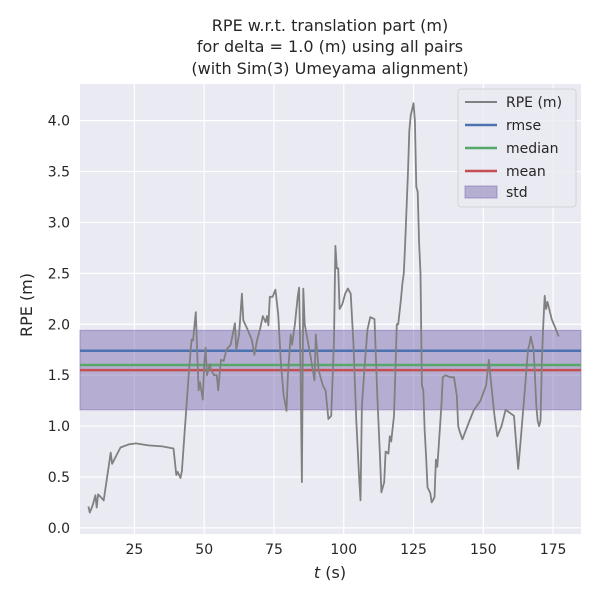 The image size is (600, 600). I want to click on chart-title-line-1: RPE w.r.t. translation part (m), so click(330, 25).